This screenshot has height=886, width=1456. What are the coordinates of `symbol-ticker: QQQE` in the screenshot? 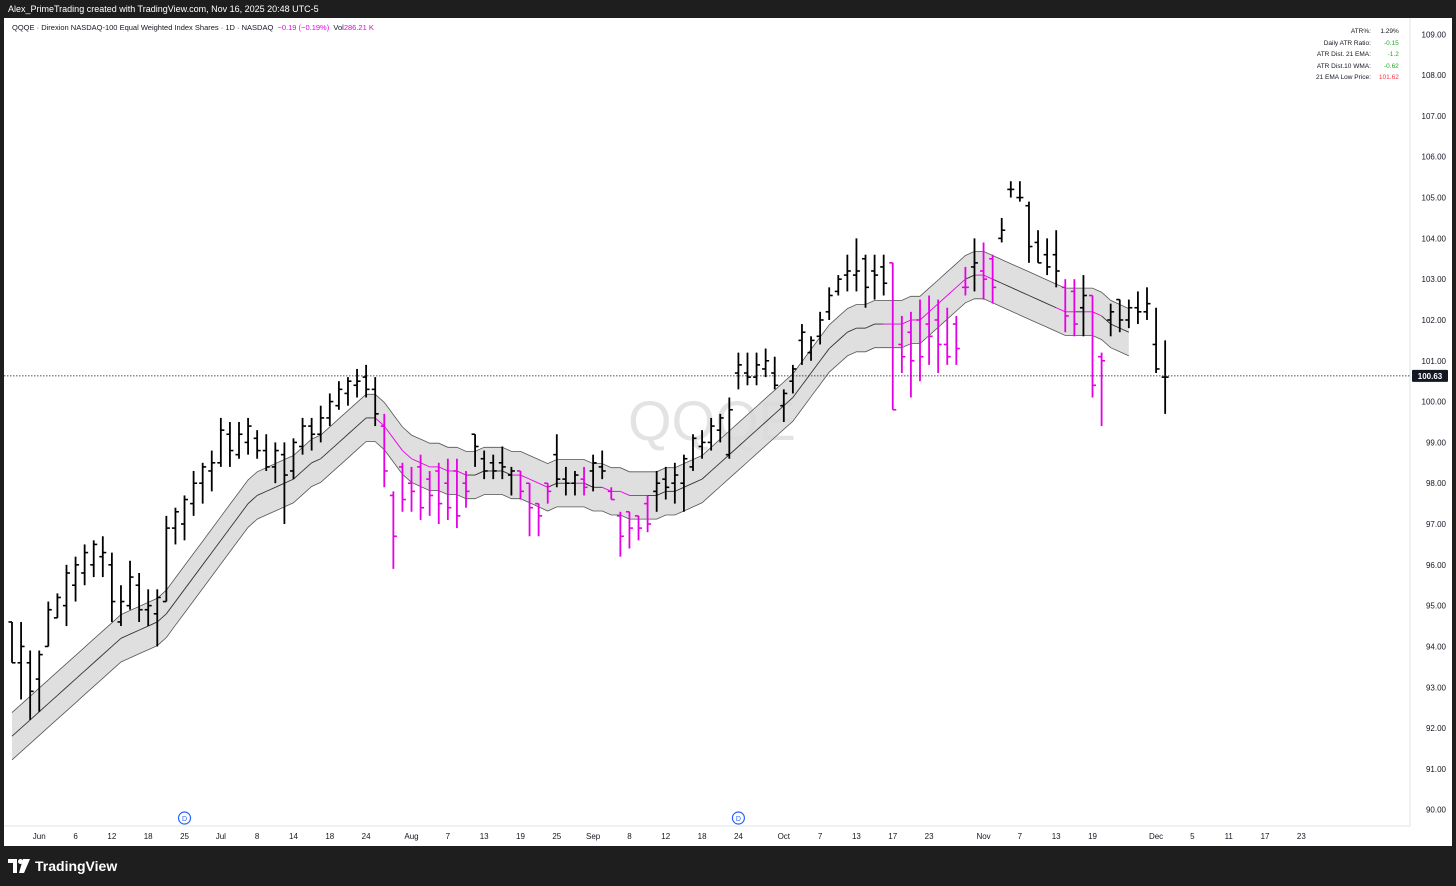 It's located at (23, 27).